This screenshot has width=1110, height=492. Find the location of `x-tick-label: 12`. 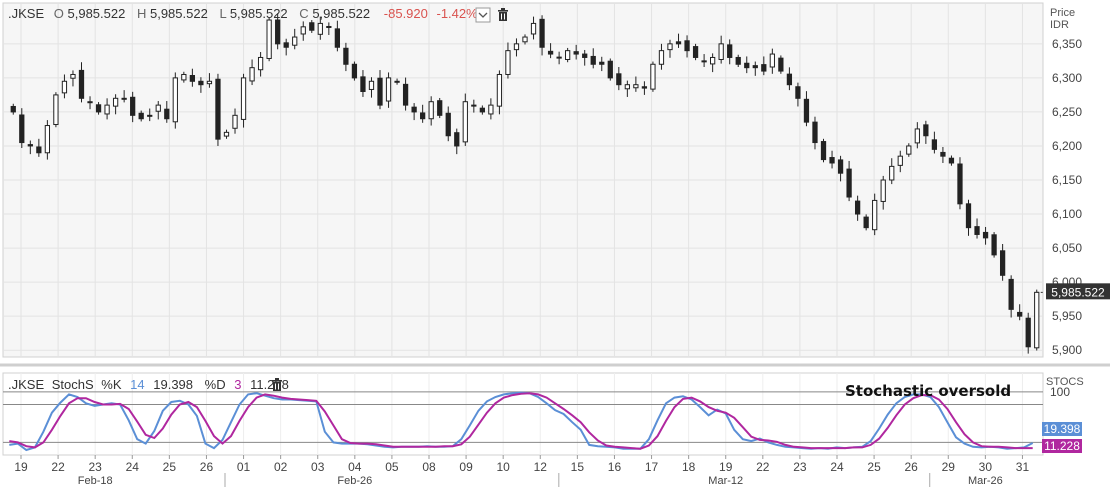

x-tick-label: 12 is located at coordinates (541, 467).